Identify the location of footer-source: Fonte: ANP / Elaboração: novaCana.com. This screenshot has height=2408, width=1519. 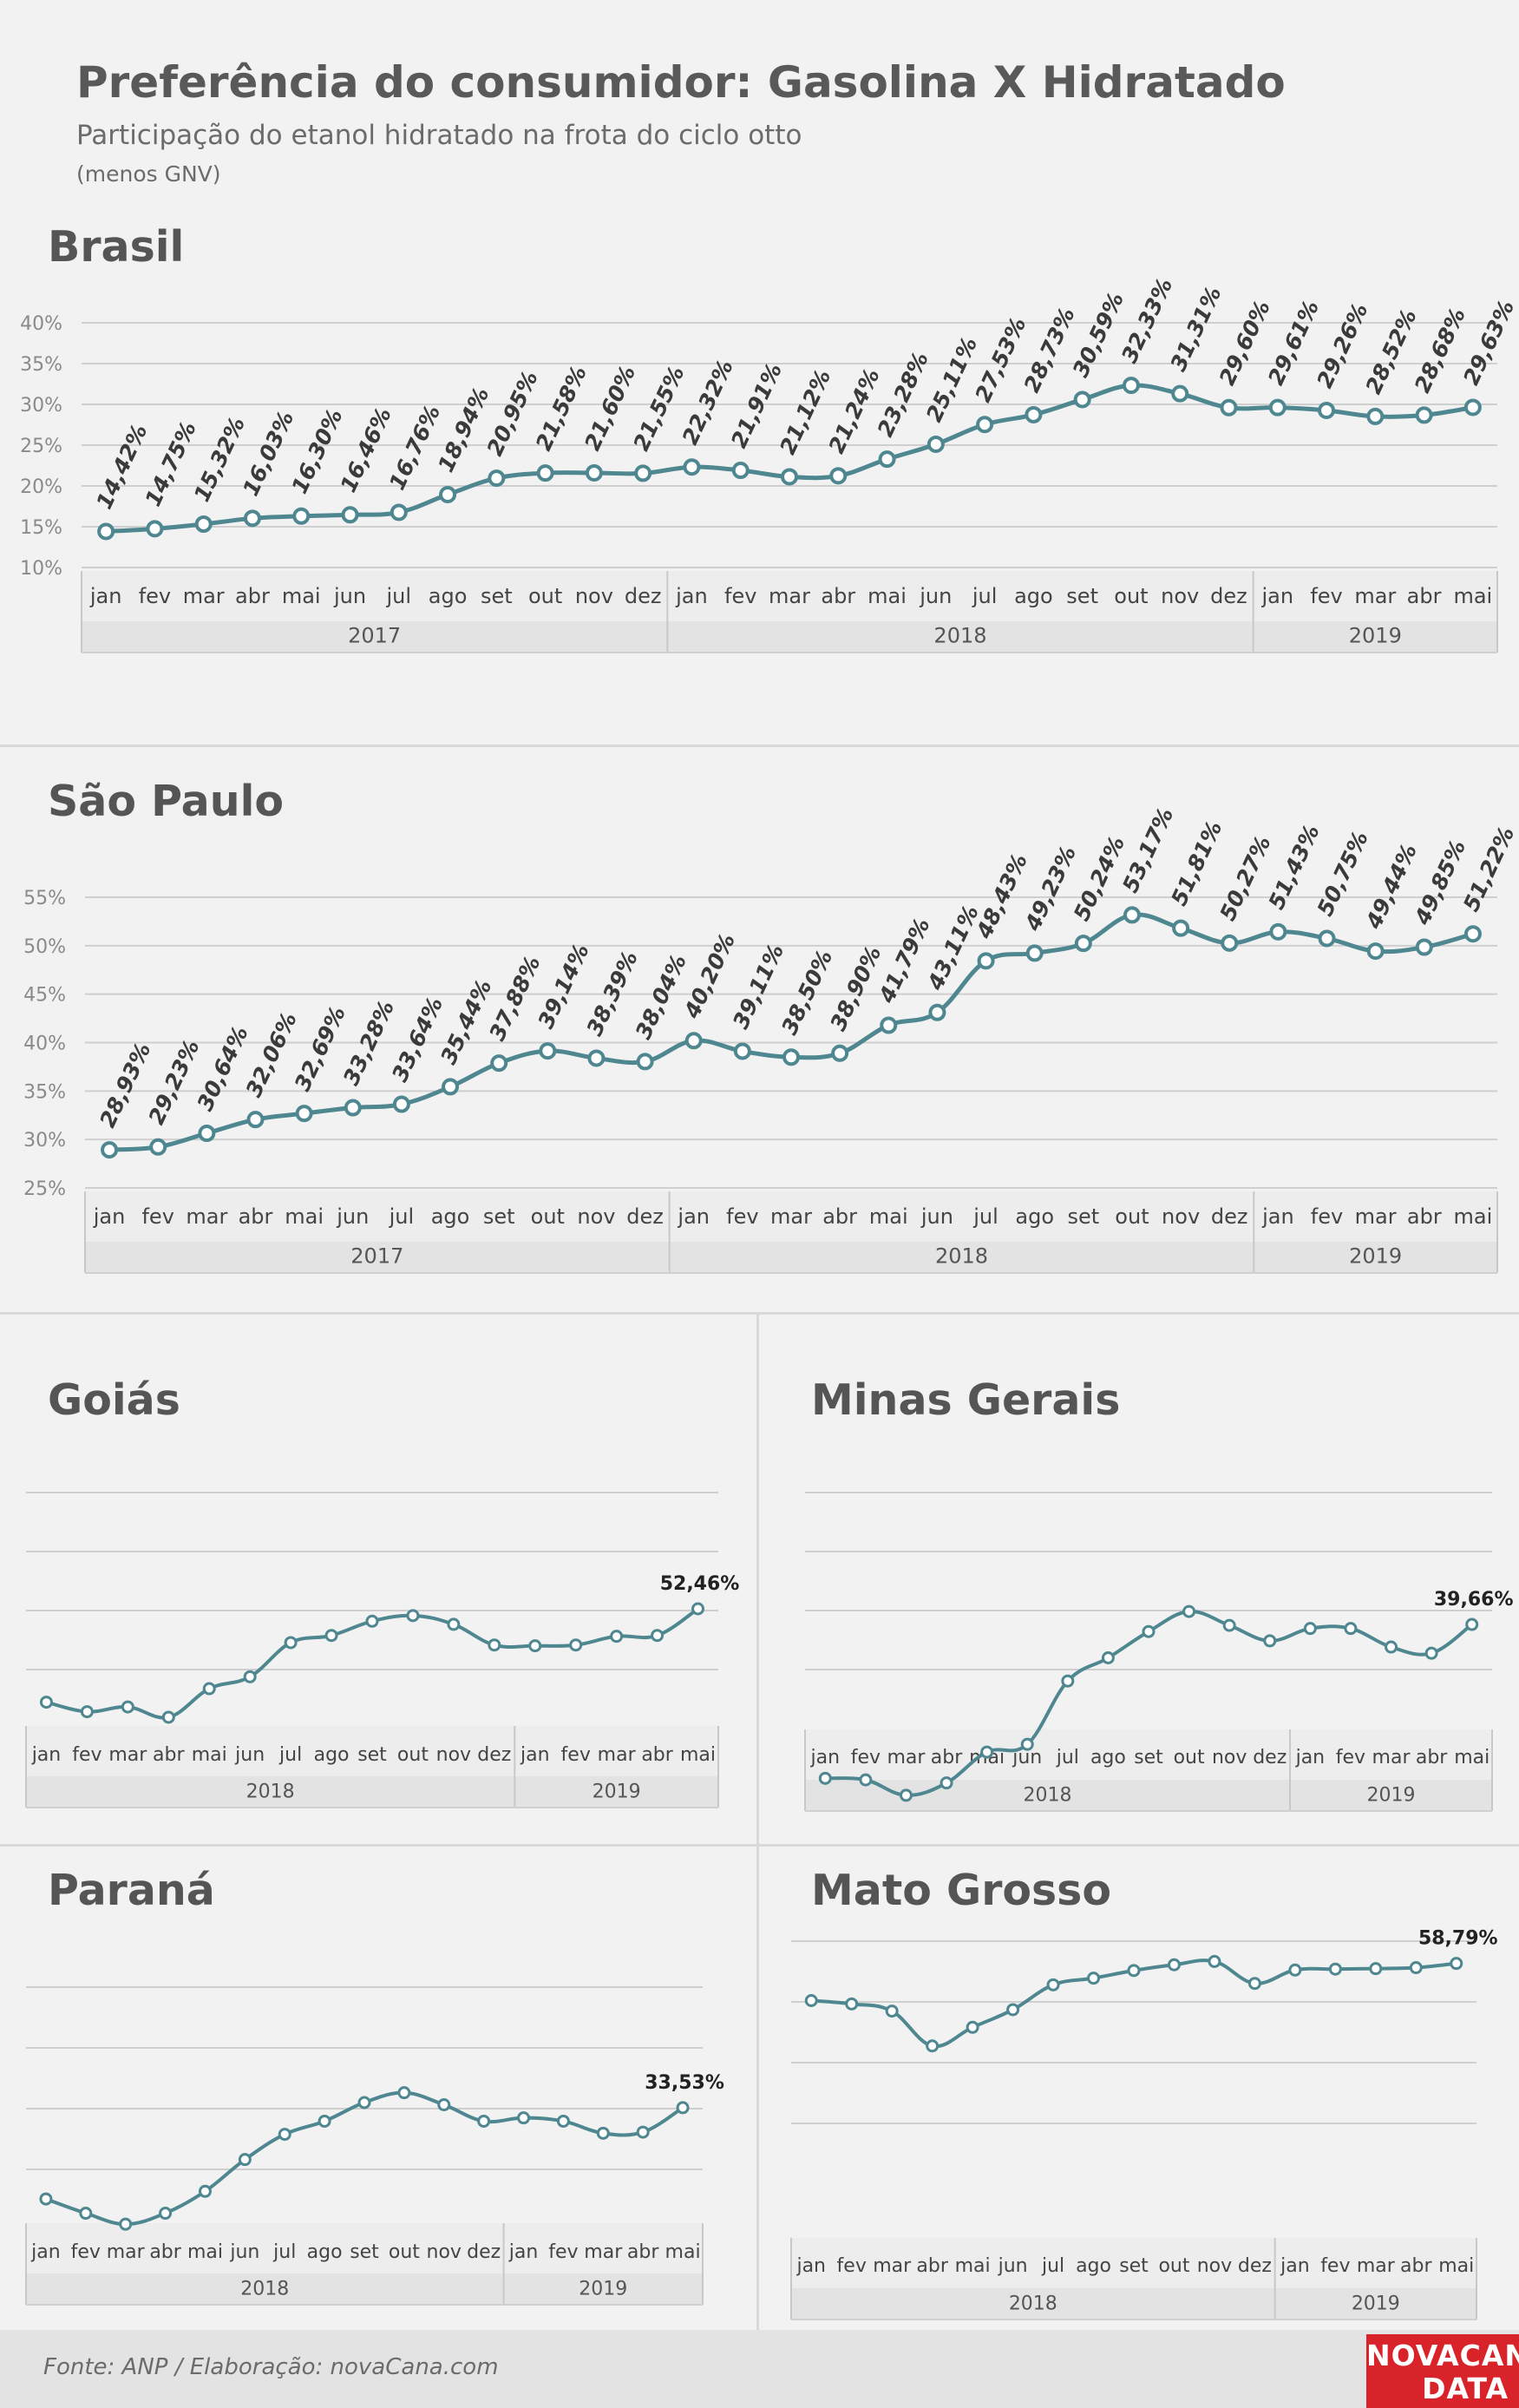
(271, 2367).